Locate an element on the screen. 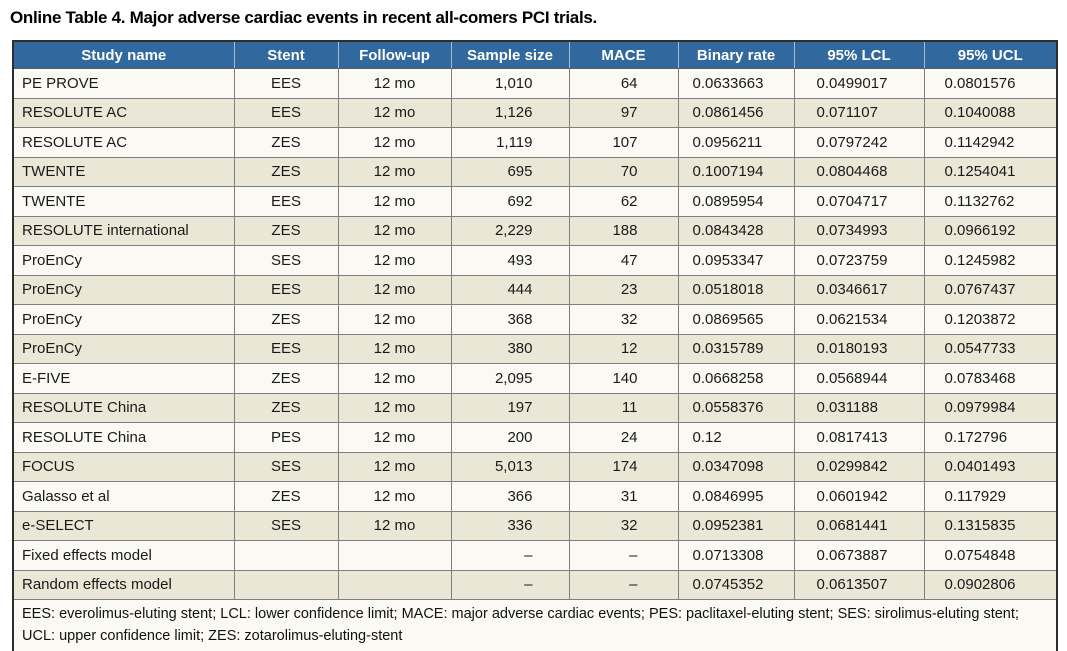 The height and width of the screenshot is (651, 1067). cell-study-name: Fixed effects model is located at coordinates (123, 555).